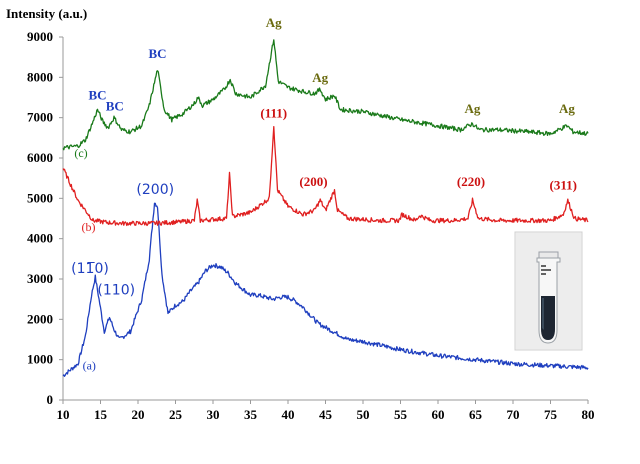 The image size is (640, 464). I want to click on x-ticks: 10 15 20 25 30 35 40 45 50 55 60 65 70 75 80, so click(326, 411).